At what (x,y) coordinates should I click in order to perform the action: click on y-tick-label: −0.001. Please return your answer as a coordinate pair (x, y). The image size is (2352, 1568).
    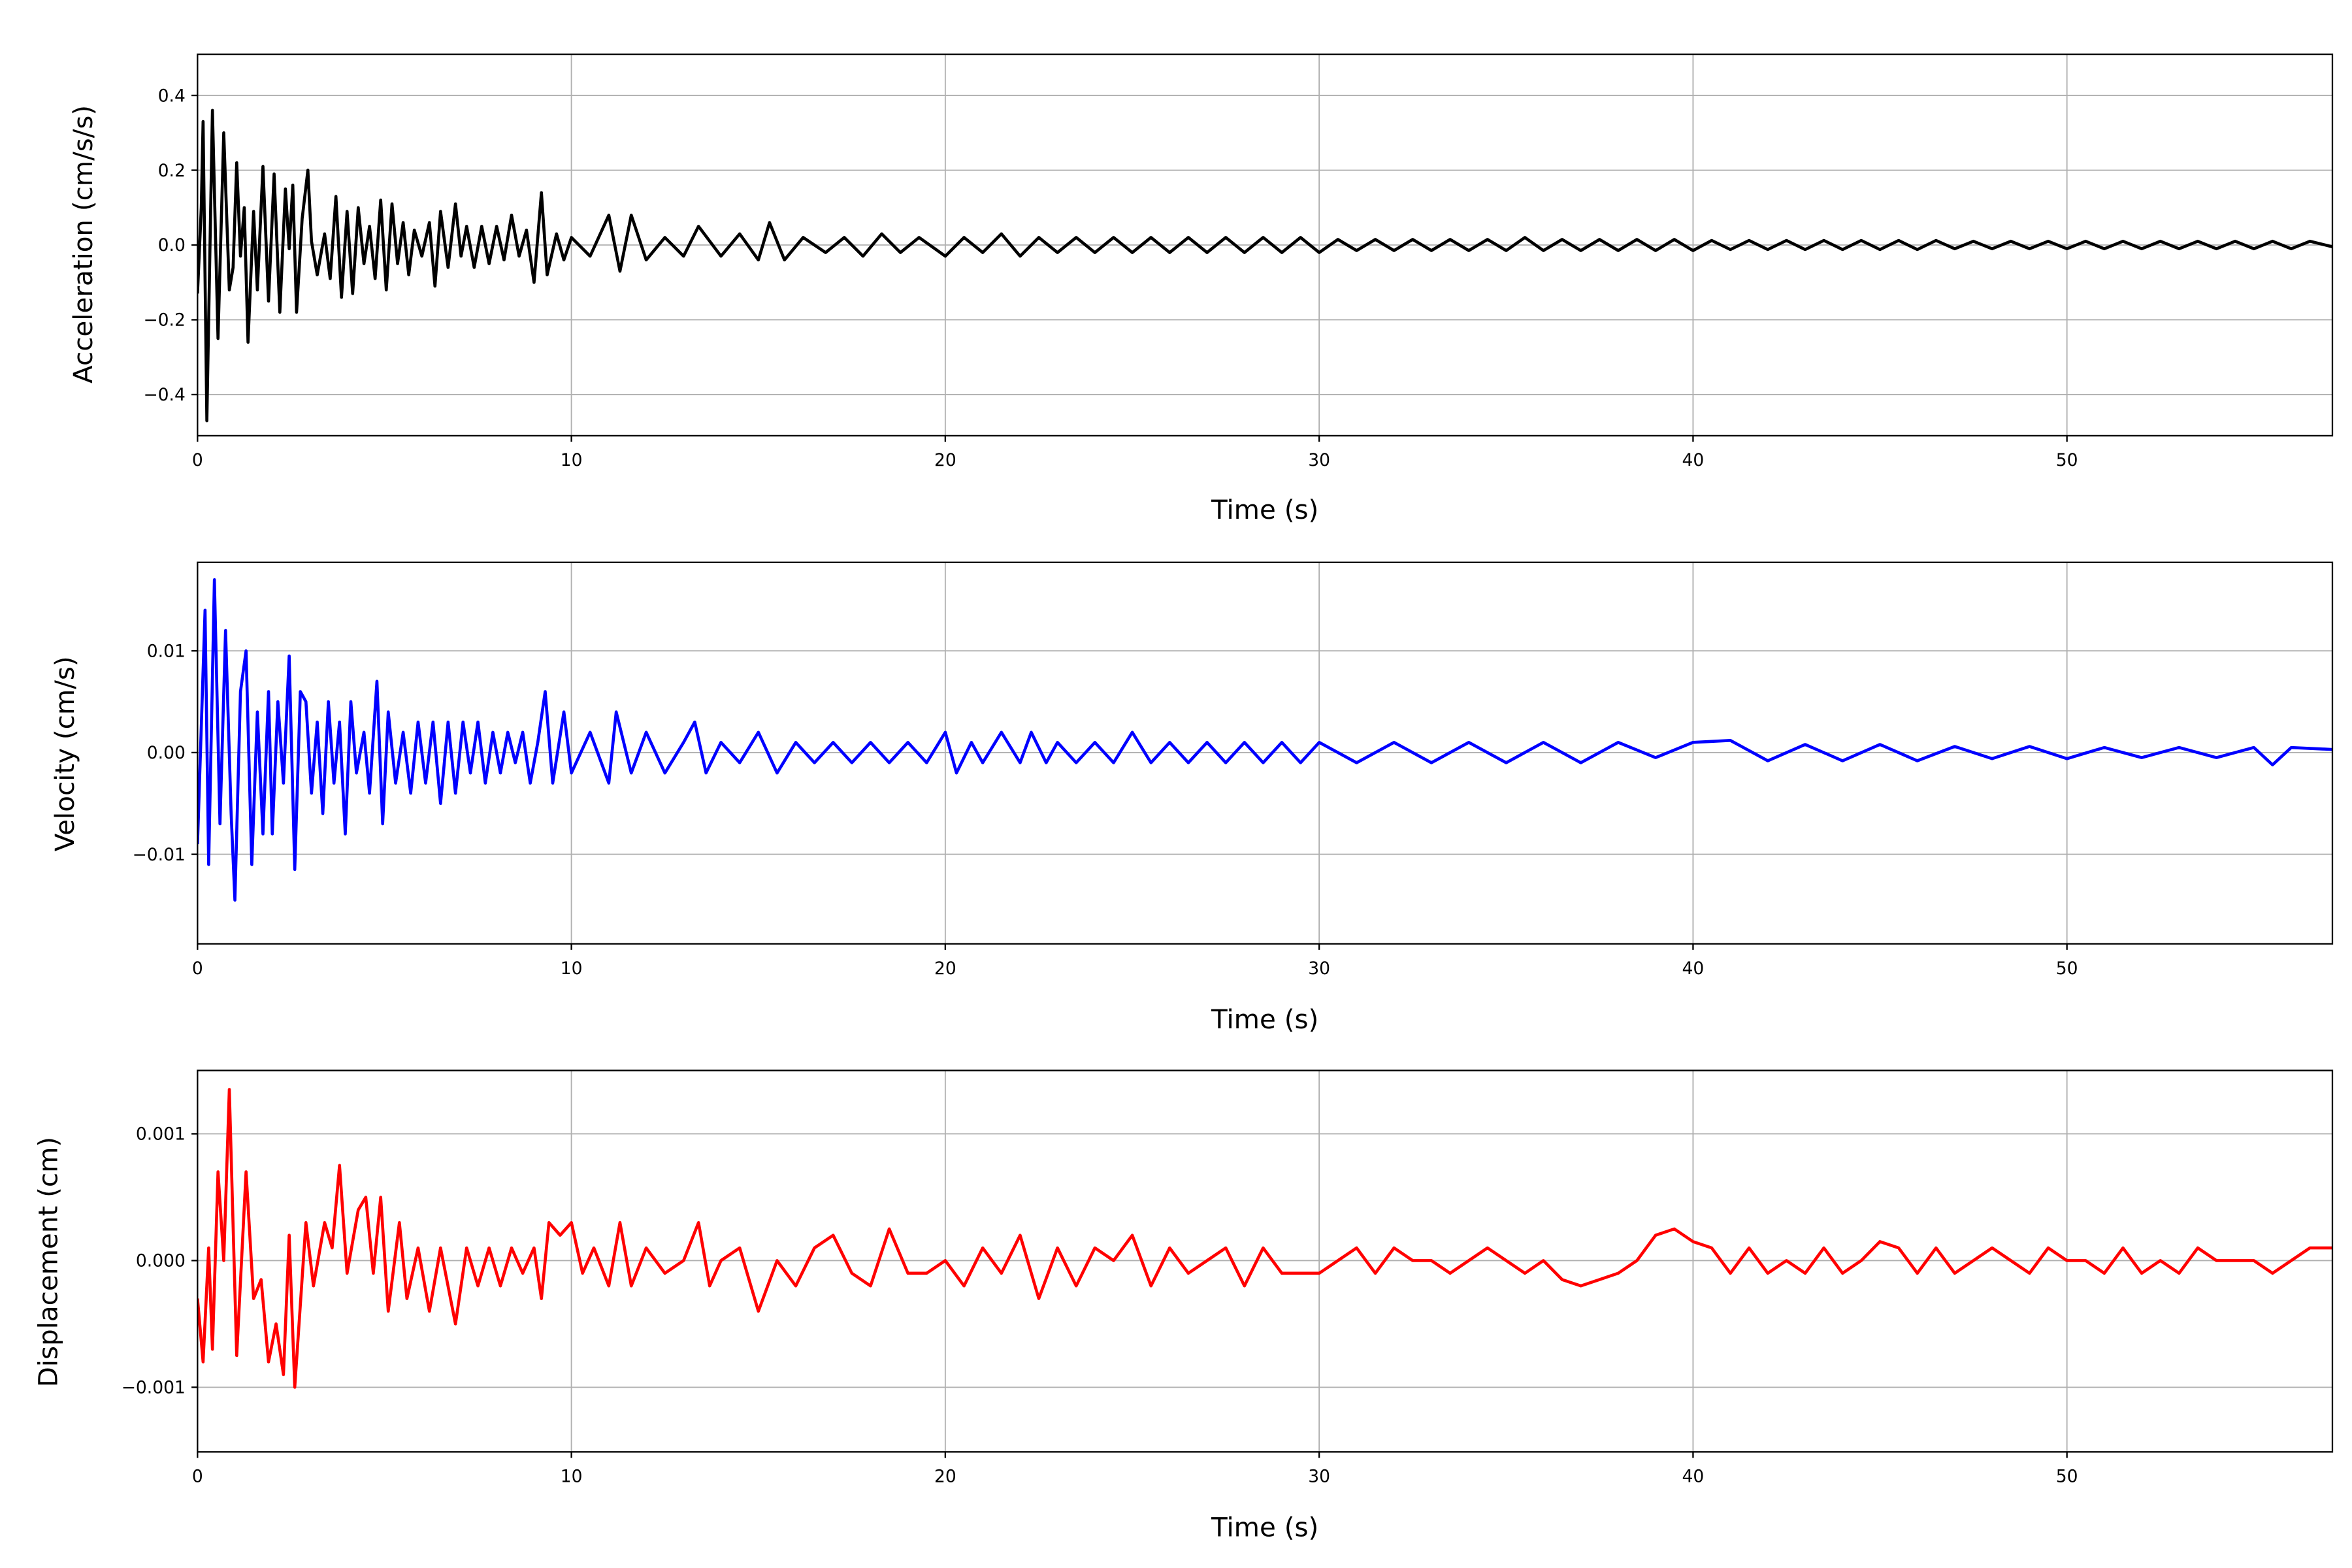
    Looking at the image, I should click on (154, 1388).